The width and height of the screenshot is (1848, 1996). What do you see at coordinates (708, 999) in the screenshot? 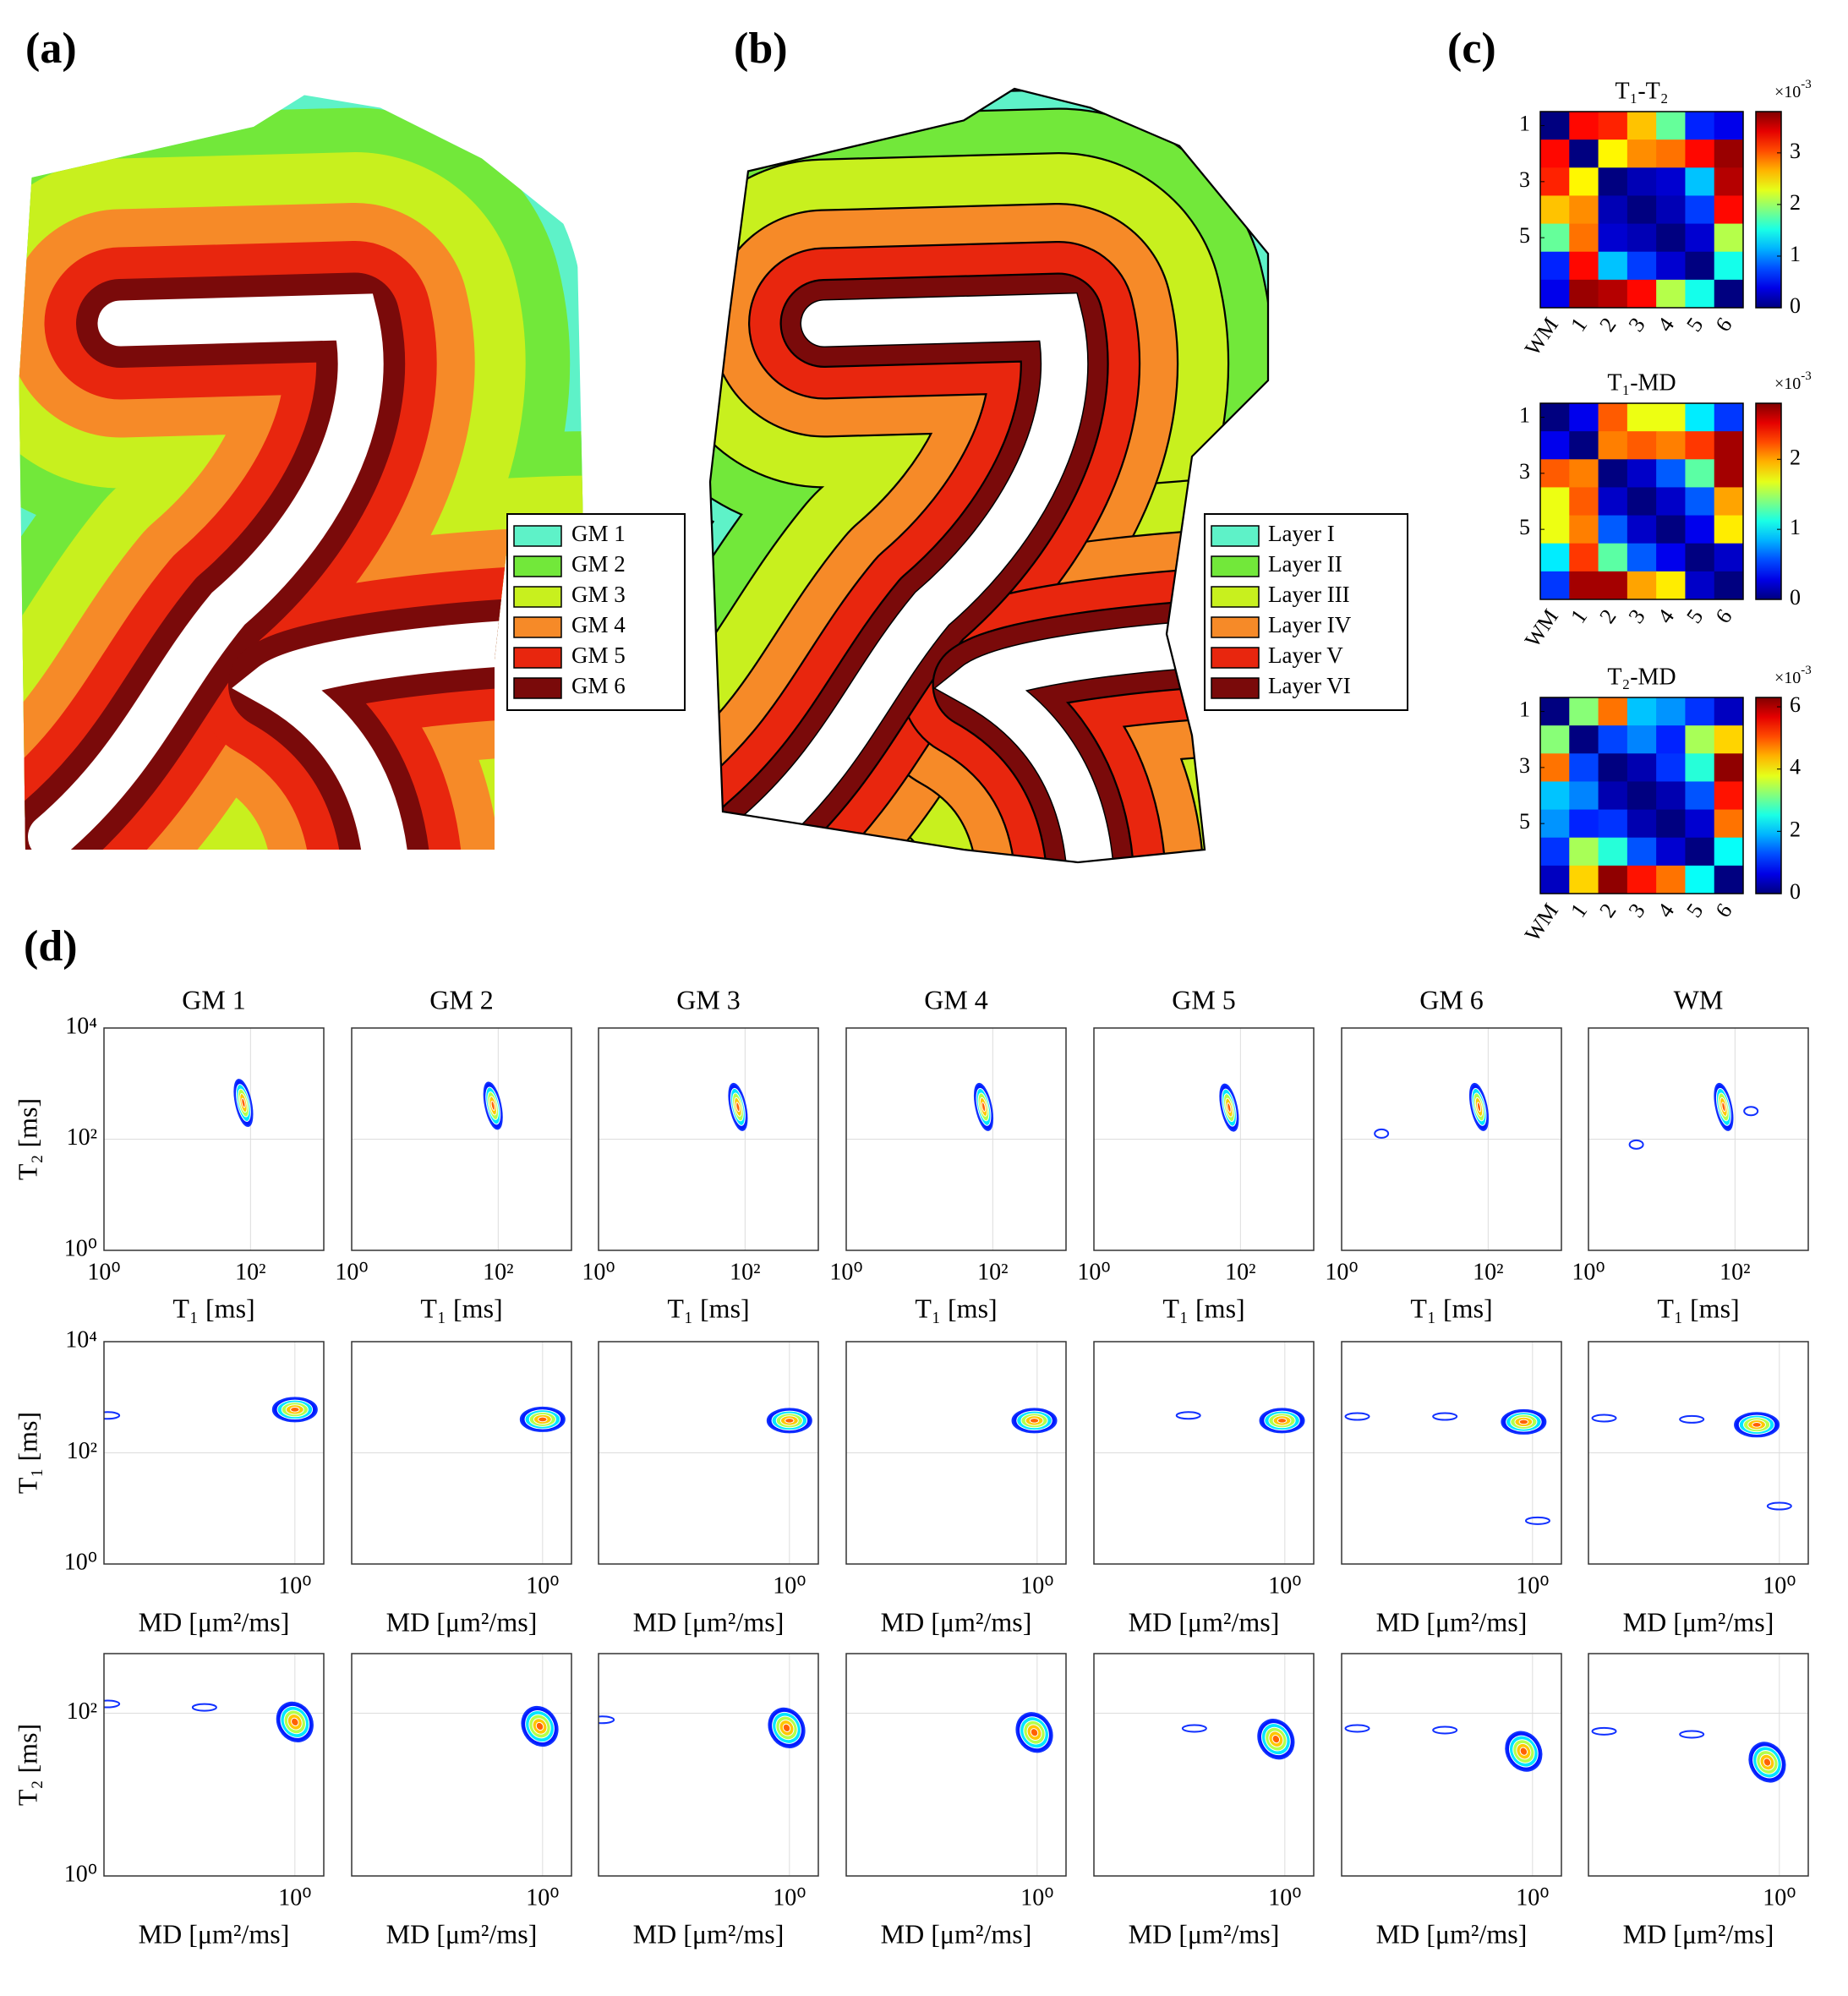
I see `plot-title: GM 3` at bounding box center [708, 999].